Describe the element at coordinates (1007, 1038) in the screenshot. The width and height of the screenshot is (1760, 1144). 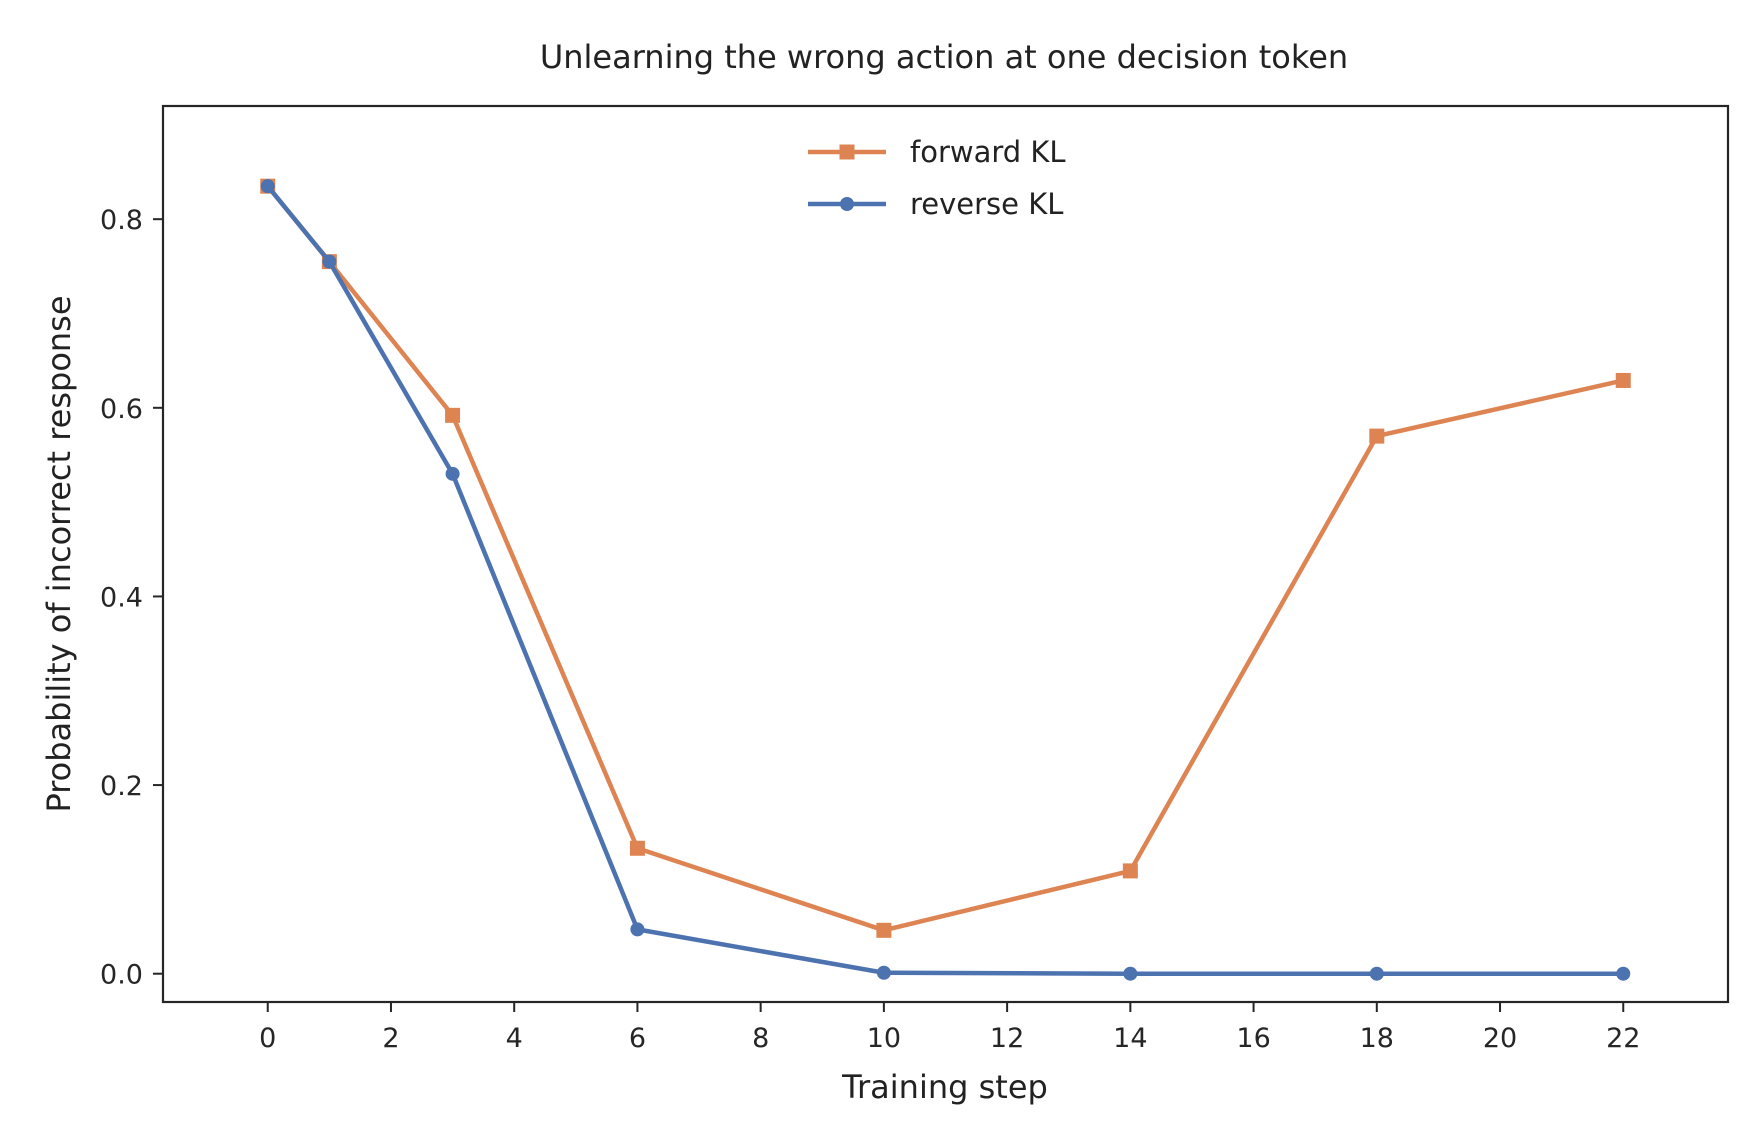
I see `x-tick-label: 12` at that location.